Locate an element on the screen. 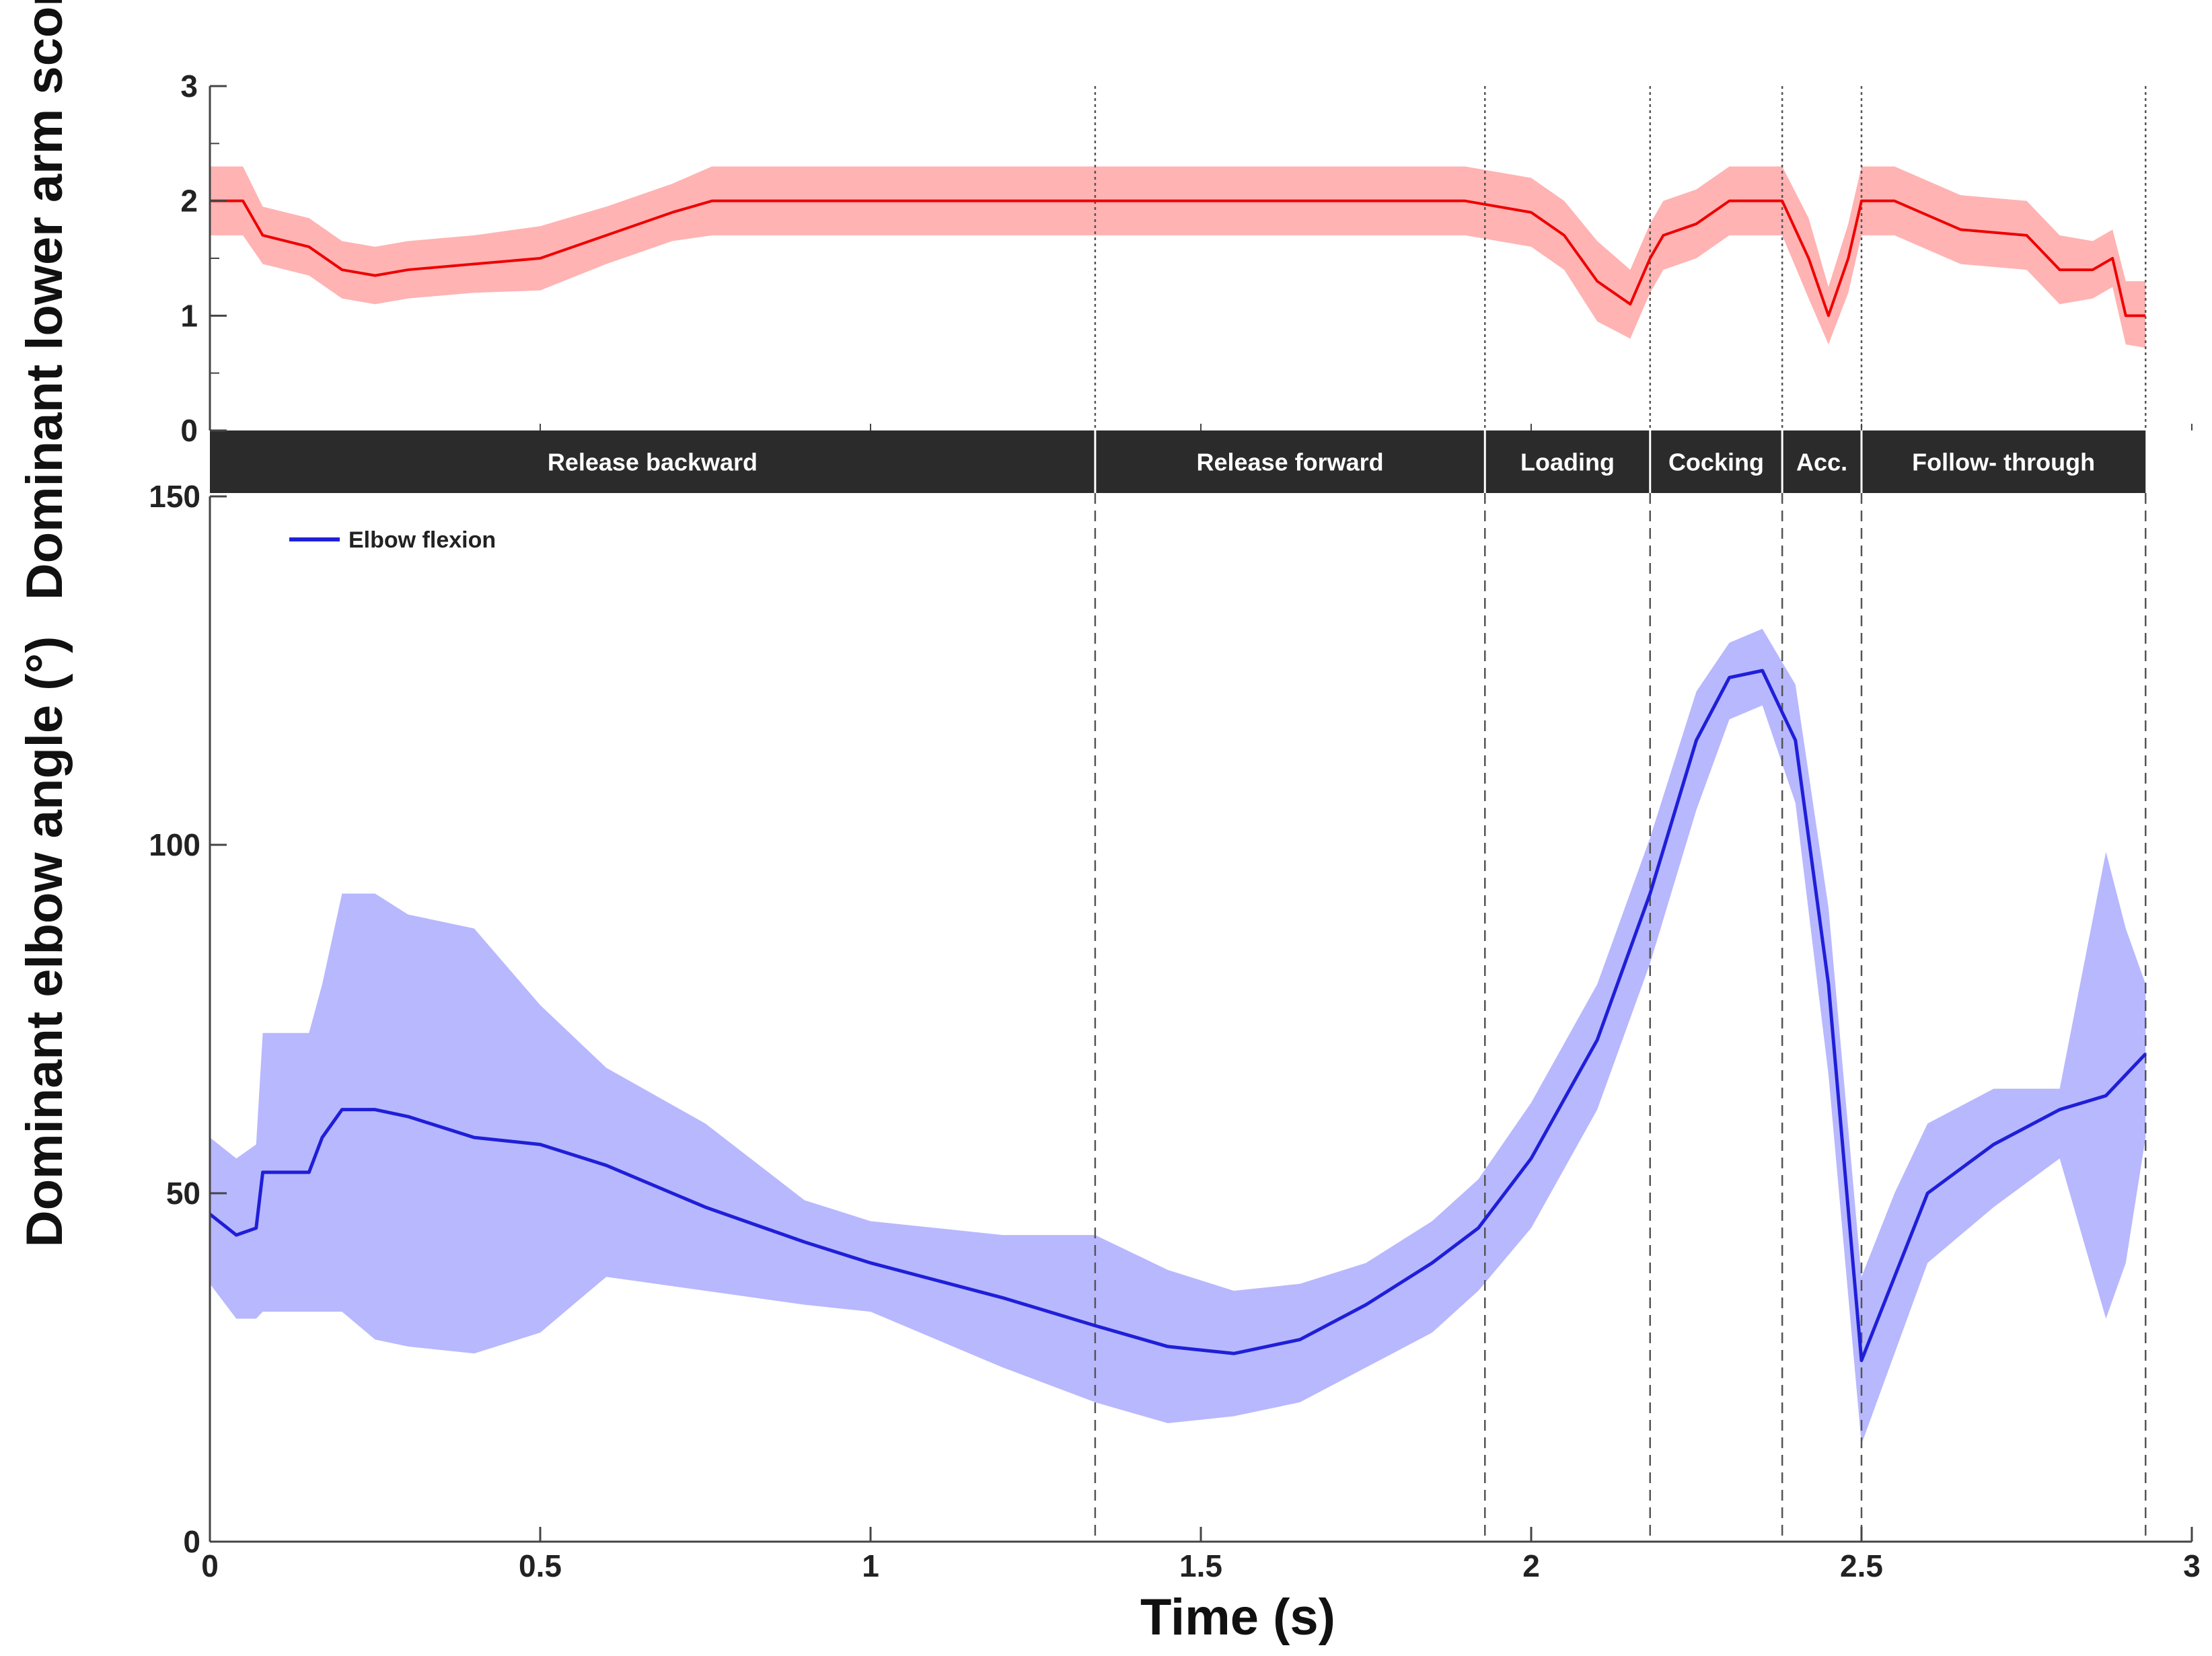 This screenshot has height=1656, width=2212. top-y-tick-label: 0 is located at coordinates (189, 430).